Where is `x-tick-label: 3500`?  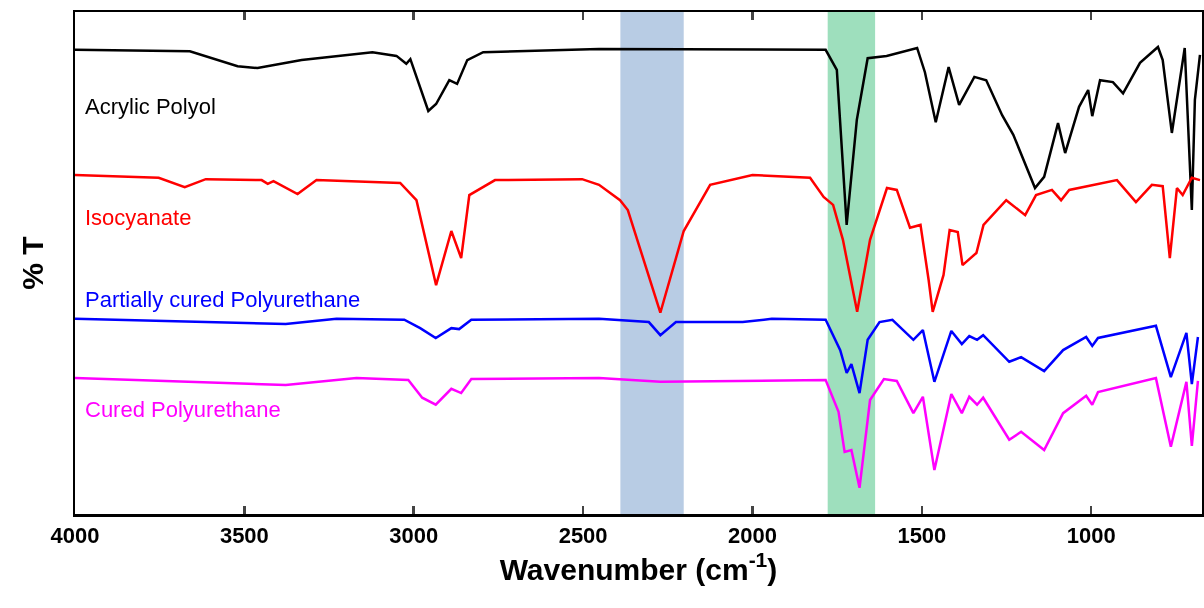 x-tick-label: 3500 is located at coordinates (244, 535).